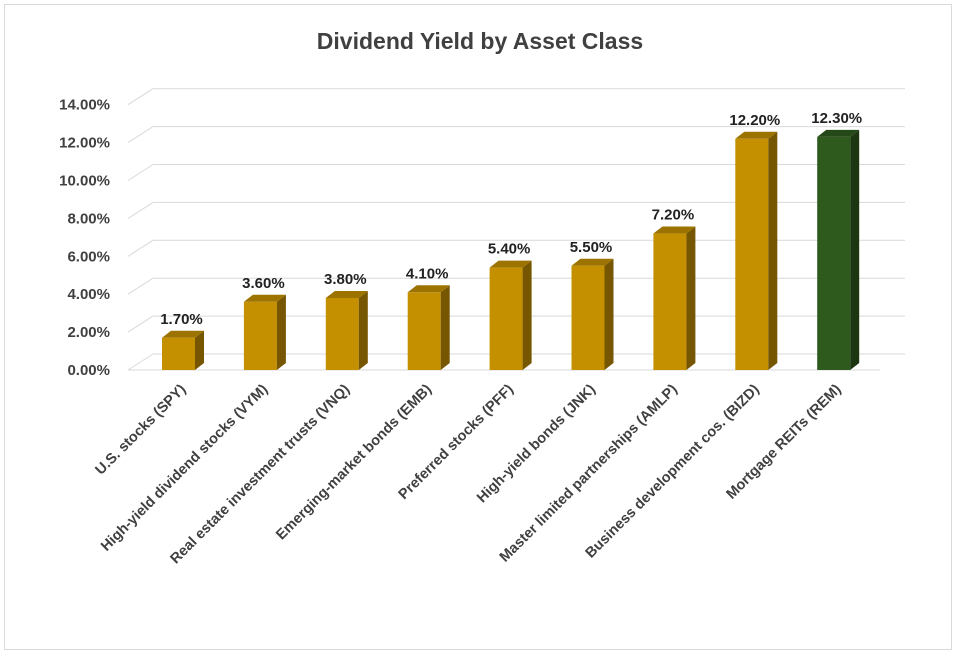 This screenshot has height=656, width=960. I want to click on data-label: 5.40%, so click(509, 249).